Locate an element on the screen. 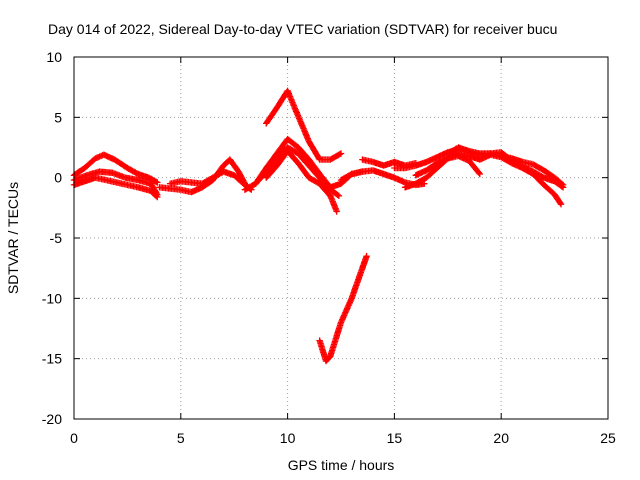  series-track-m is located at coordinates (447, 165).